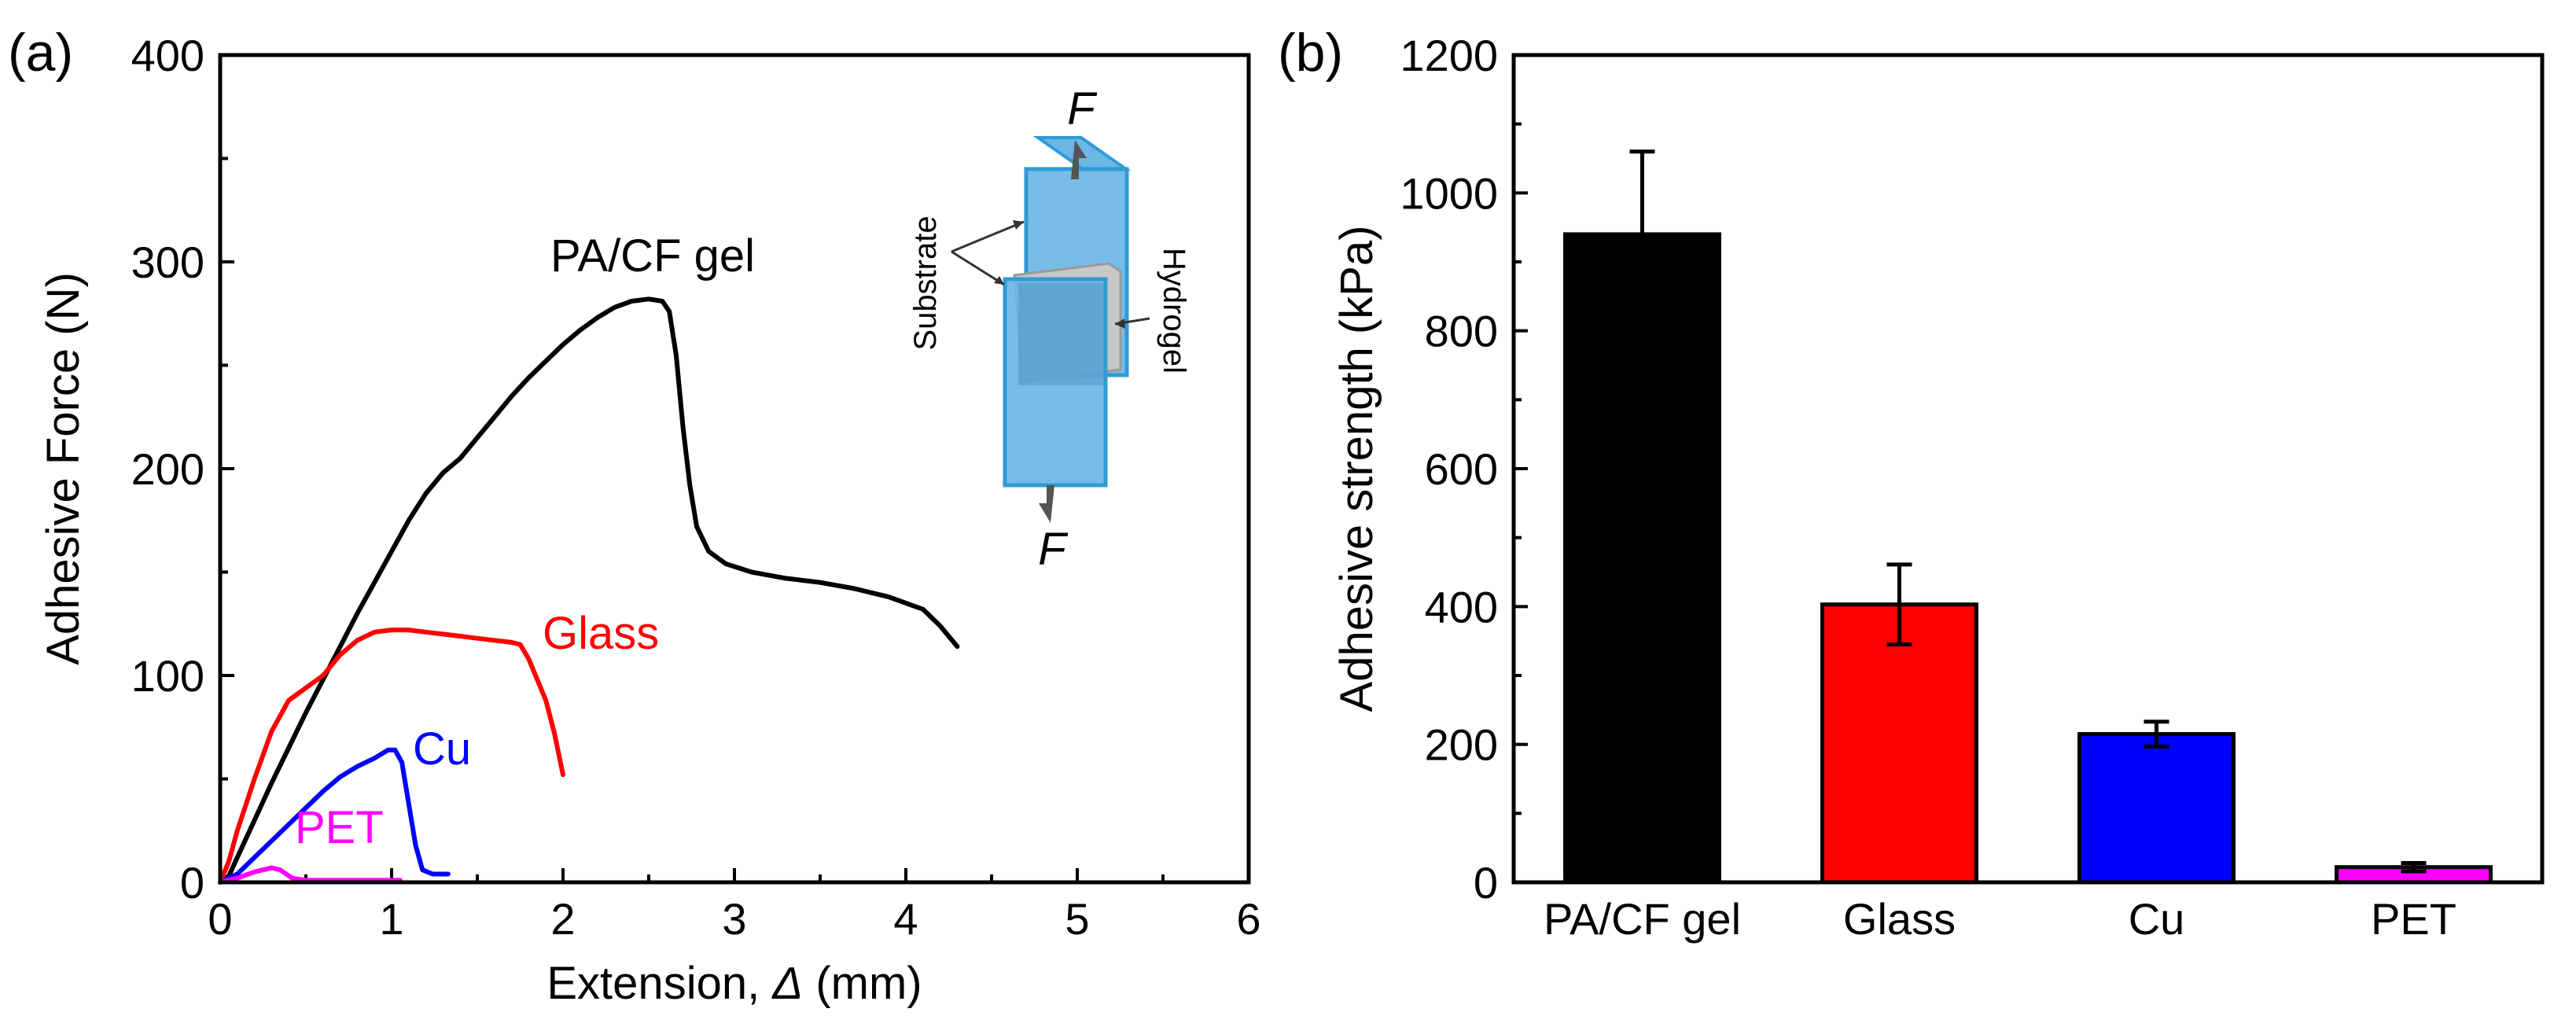 This screenshot has width=2576, height=1027. Describe the element at coordinates (1449, 55) in the screenshot. I see `y-tick-label: 1200` at that location.